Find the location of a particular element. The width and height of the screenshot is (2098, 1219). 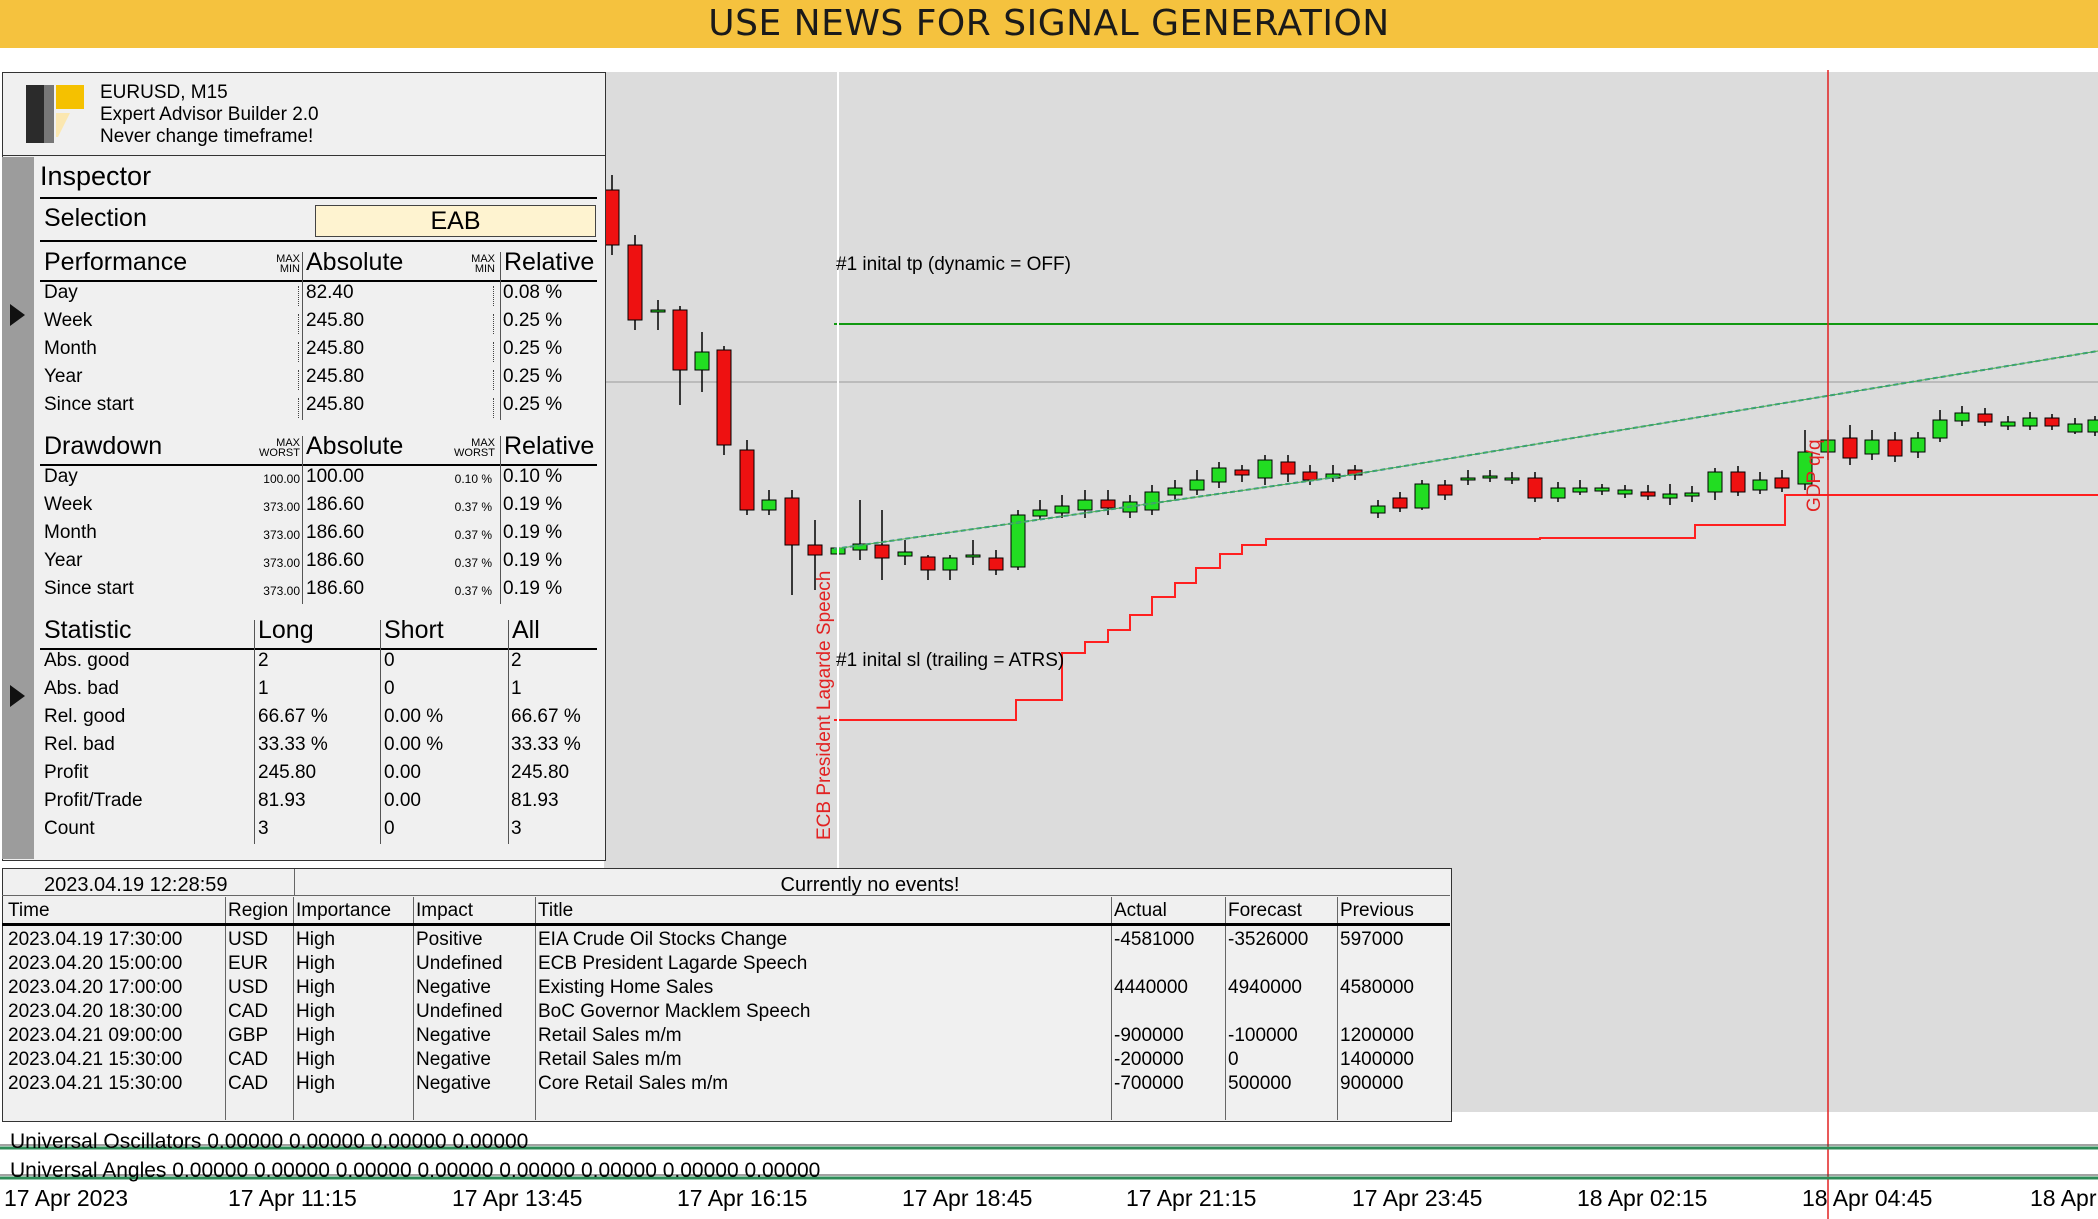

stat-row-label: Abs. good is located at coordinates (87, 660).